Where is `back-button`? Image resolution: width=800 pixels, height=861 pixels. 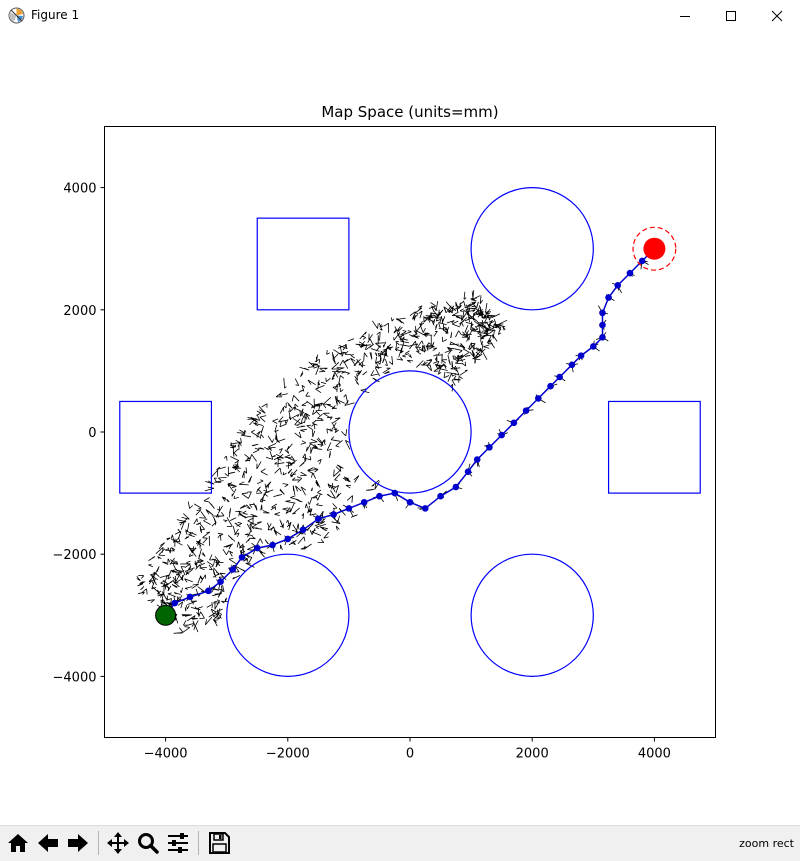
back-button is located at coordinates (48, 843).